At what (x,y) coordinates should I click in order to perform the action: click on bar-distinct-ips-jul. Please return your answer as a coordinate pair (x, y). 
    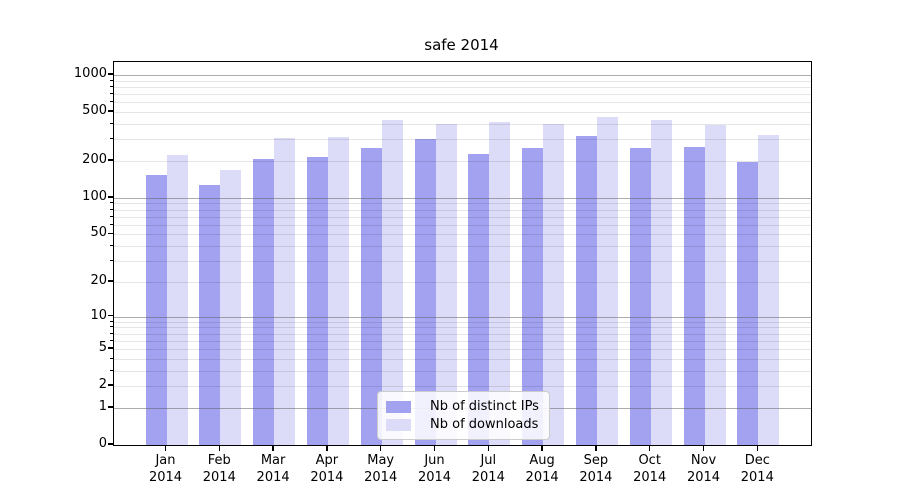
    Looking at the image, I should click on (479, 299).